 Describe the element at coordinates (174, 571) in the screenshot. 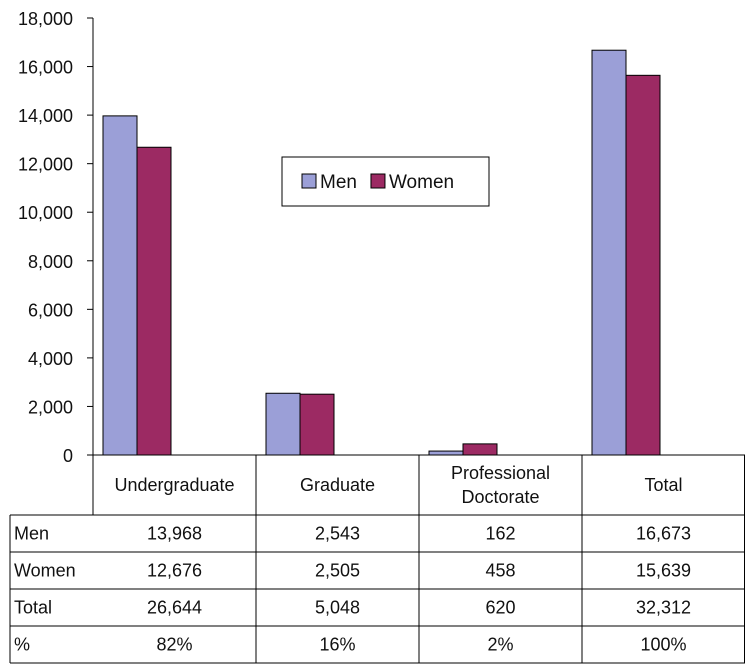

I see `table-cell: 12,676` at that location.